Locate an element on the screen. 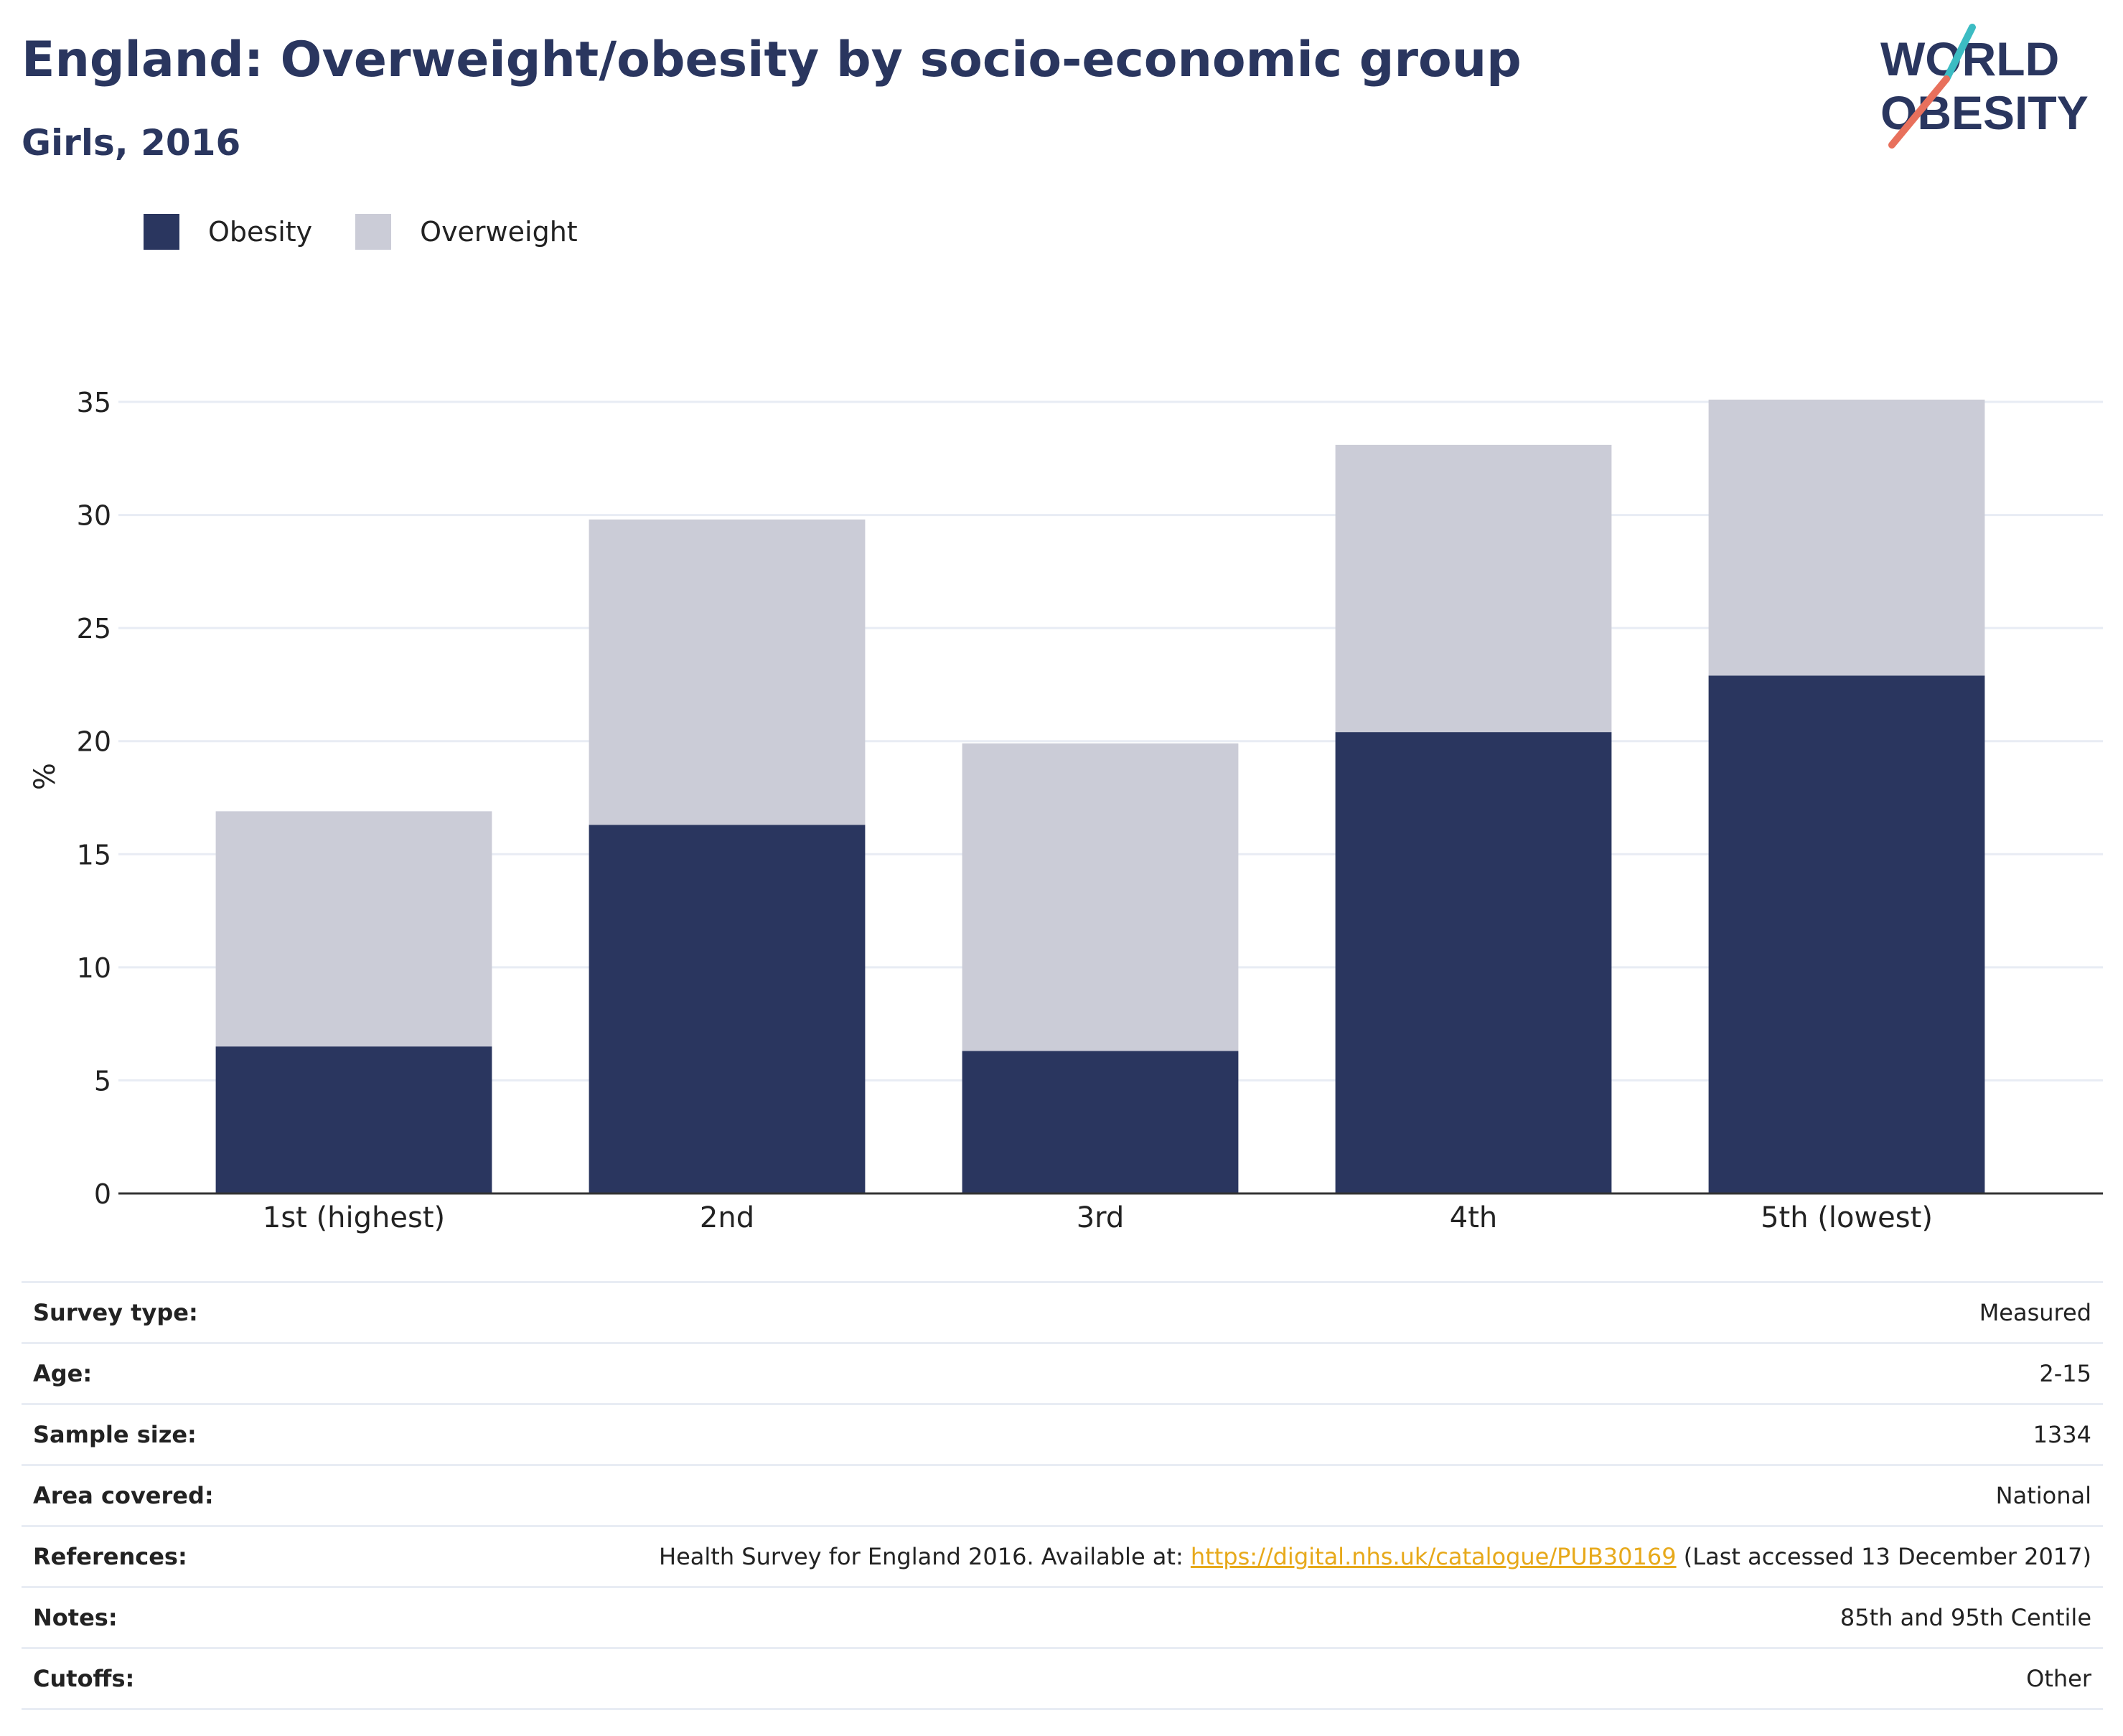 Image resolution: width=2123 pixels, height=1736 pixels. legend-item-obesity: Obesity is located at coordinates (228, 232).